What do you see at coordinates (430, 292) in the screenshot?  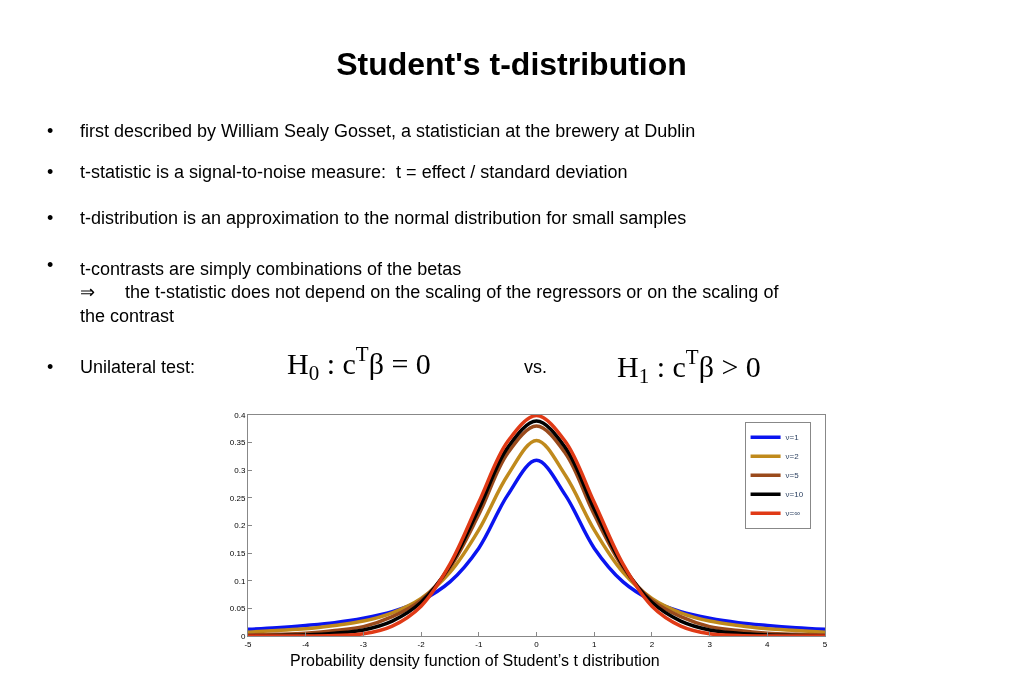 I see `text: t-contrasts are simply combinations of the betas ⇒ the t-statistic does not depend on the scaling of the regressors or on the scaling of the contrast` at bounding box center [430, 292].